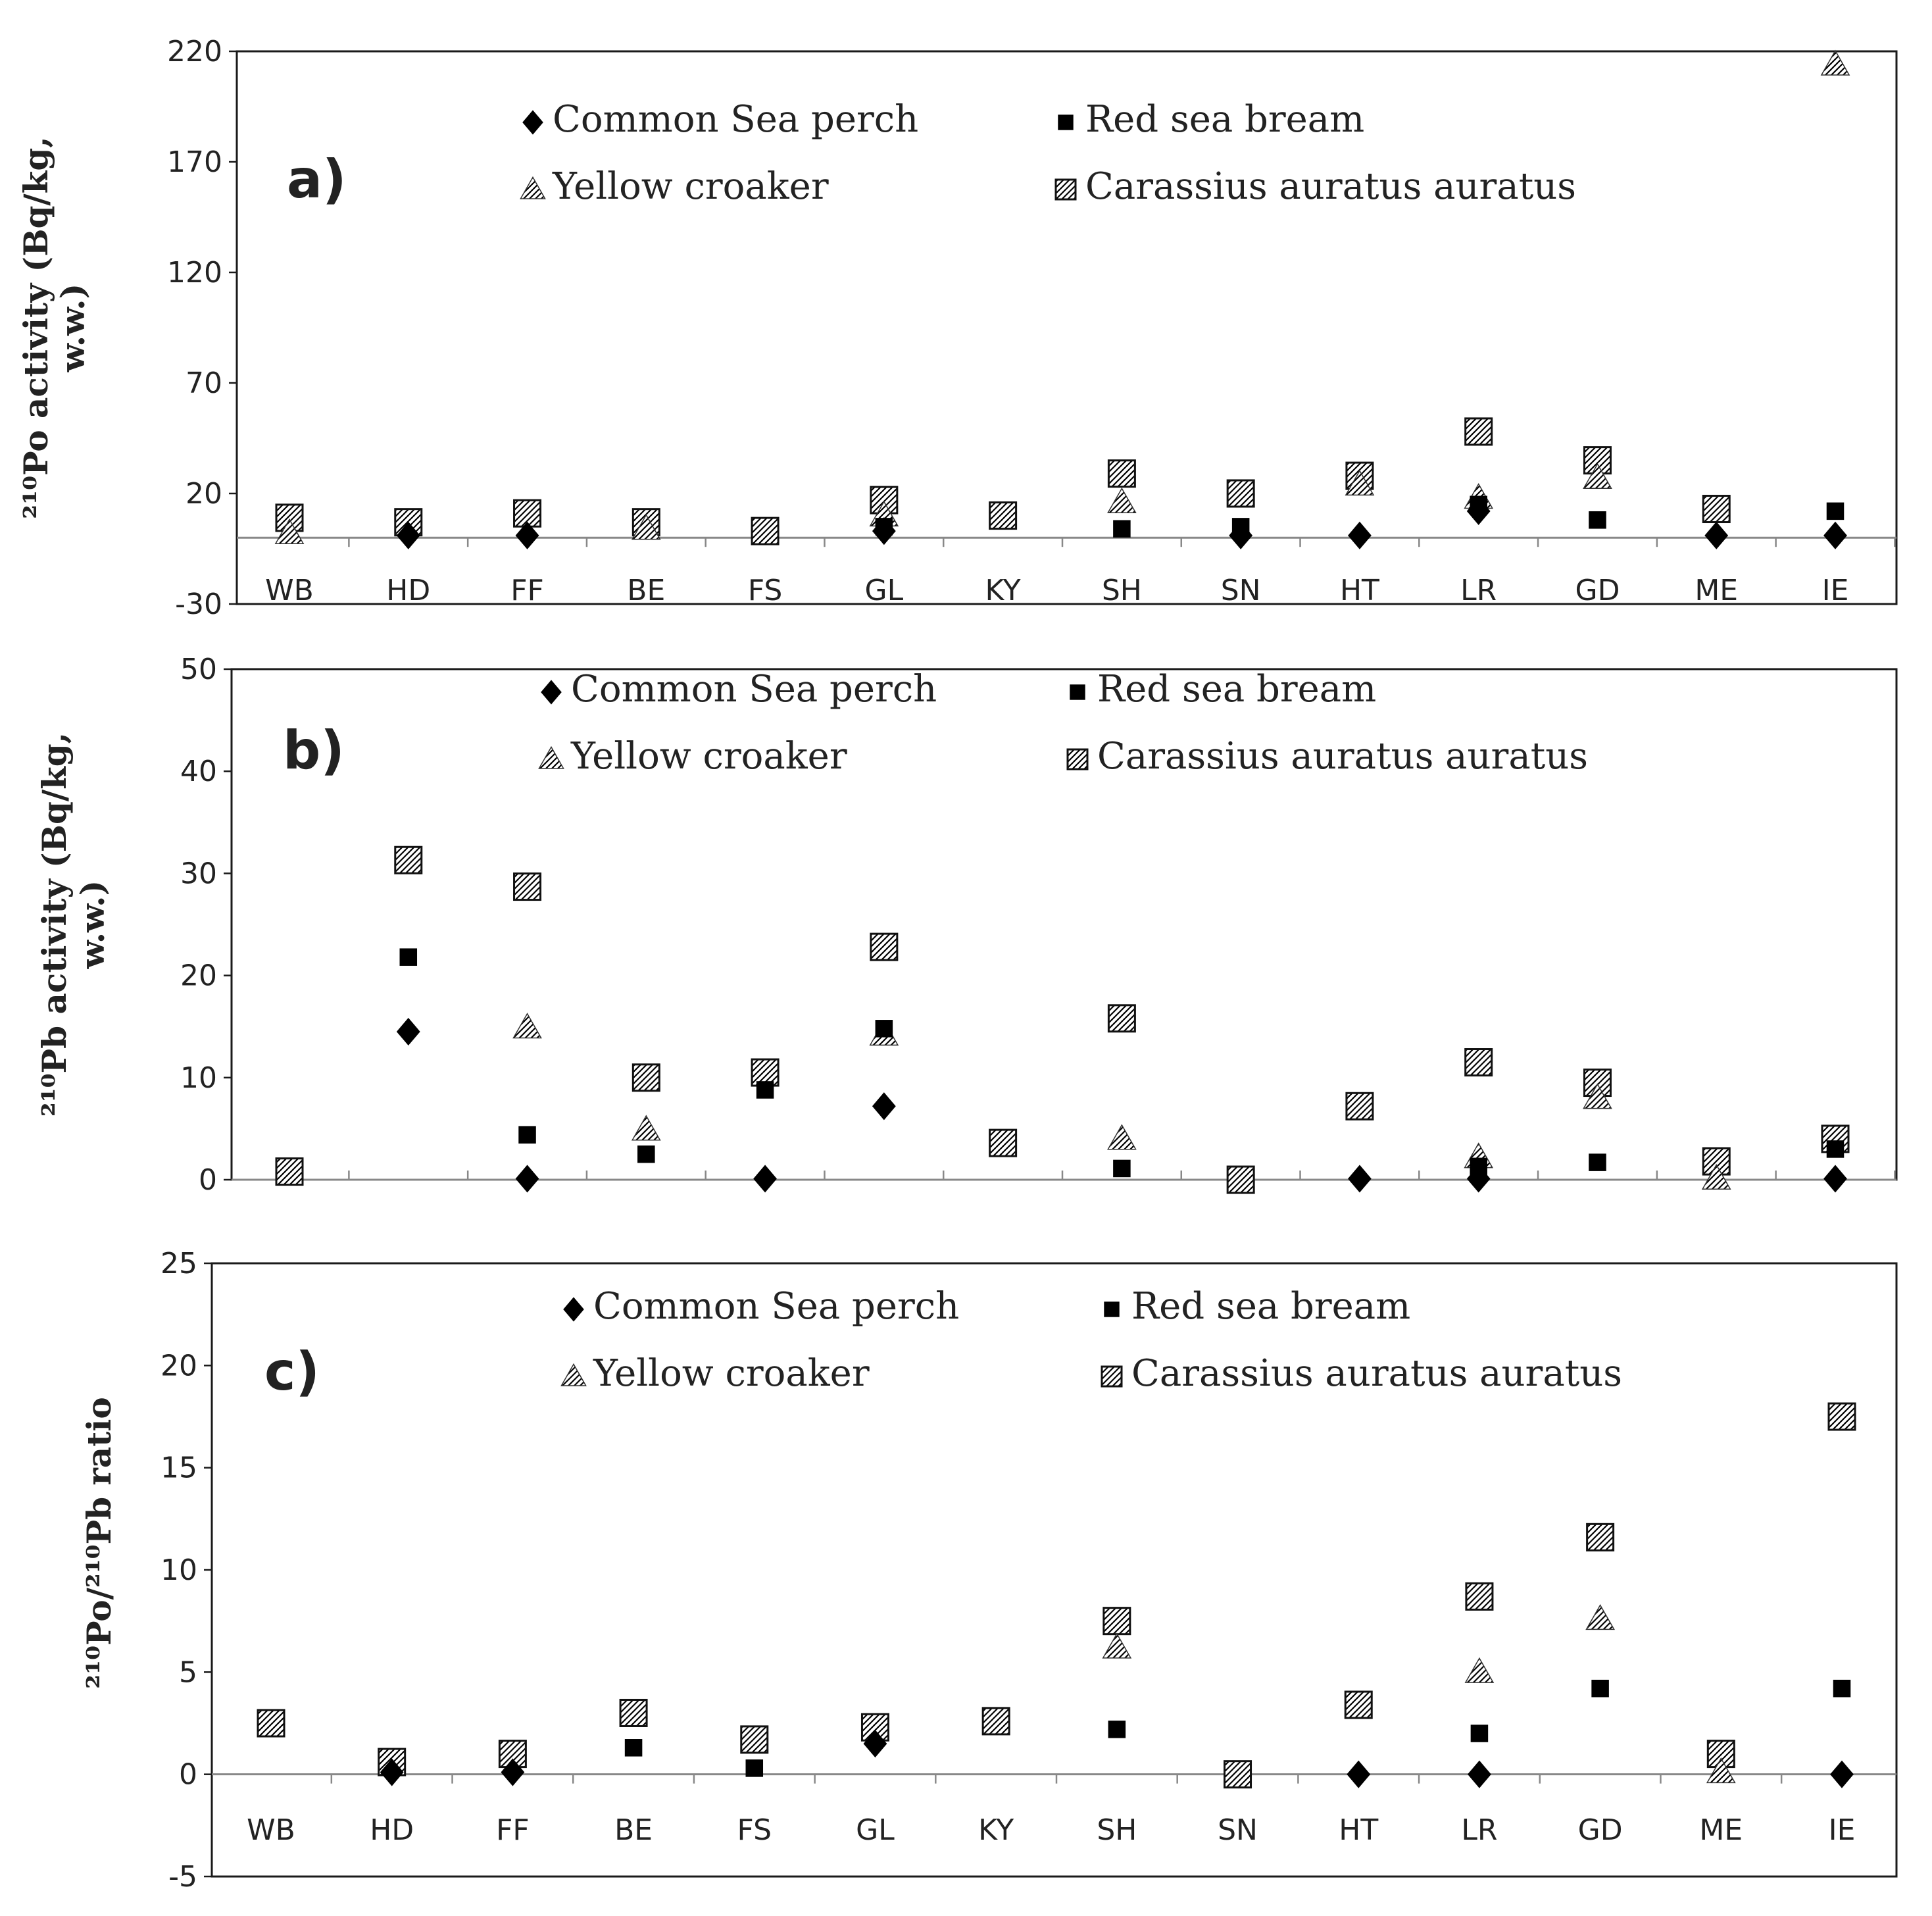 Image resolution: width=1932 pixels, height=1916 pixels. What do you see at coordinates (1360, 535) in the screenshot?
I see `data-point-common-sea-perch-ht` at bounding box center [1360, 535].